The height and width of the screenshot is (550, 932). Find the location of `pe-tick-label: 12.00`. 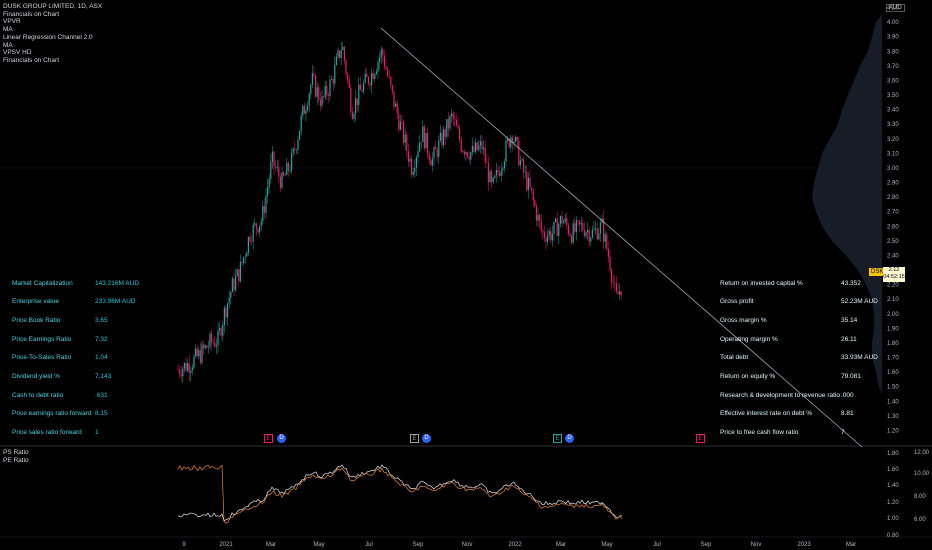

pe-tick-label: 12.00 is located at coordinates (922, 453).